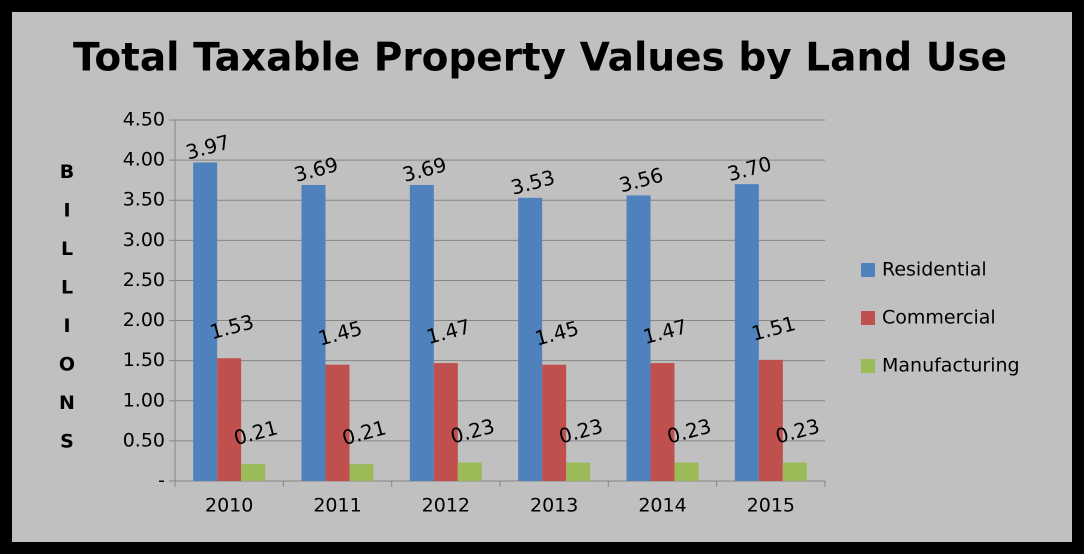  Describe the element at coordinates (161, 481) in the screenshot. I see `y-tick-label: -` at that location.